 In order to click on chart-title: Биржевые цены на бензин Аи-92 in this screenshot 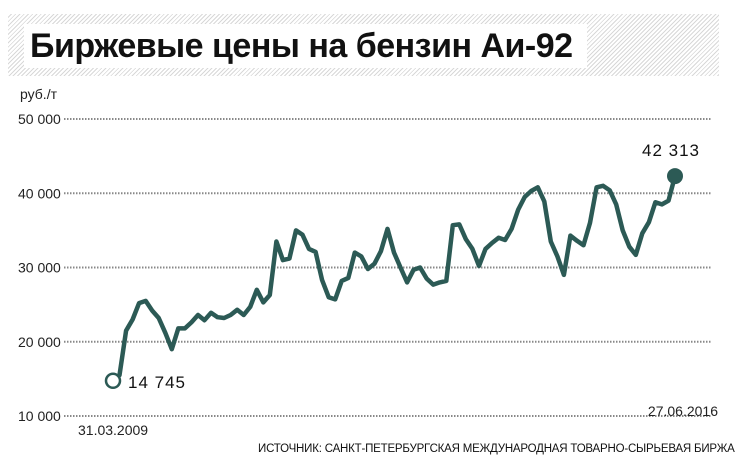, I will do `click(301, 46)`.